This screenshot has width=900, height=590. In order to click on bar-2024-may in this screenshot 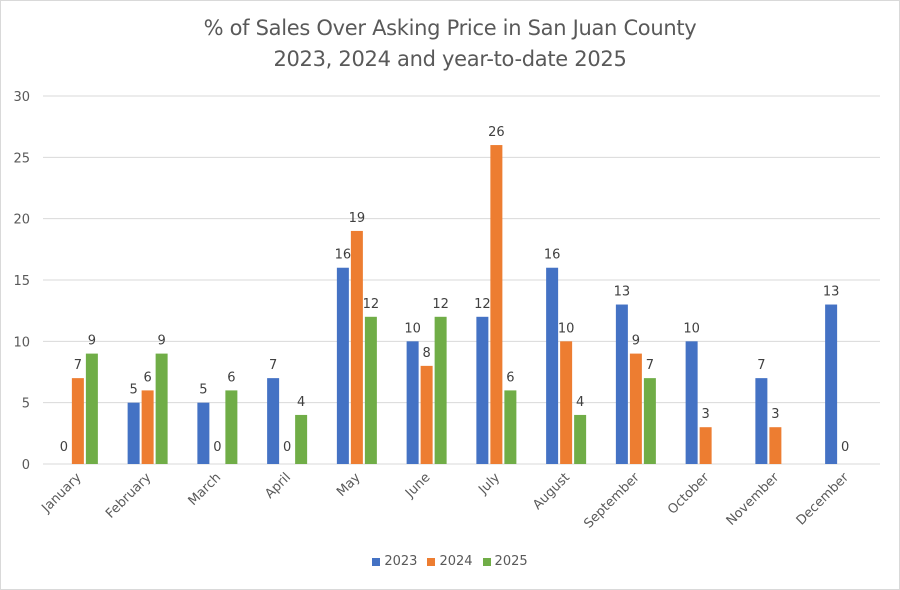, I will do `click(356, 347)`.